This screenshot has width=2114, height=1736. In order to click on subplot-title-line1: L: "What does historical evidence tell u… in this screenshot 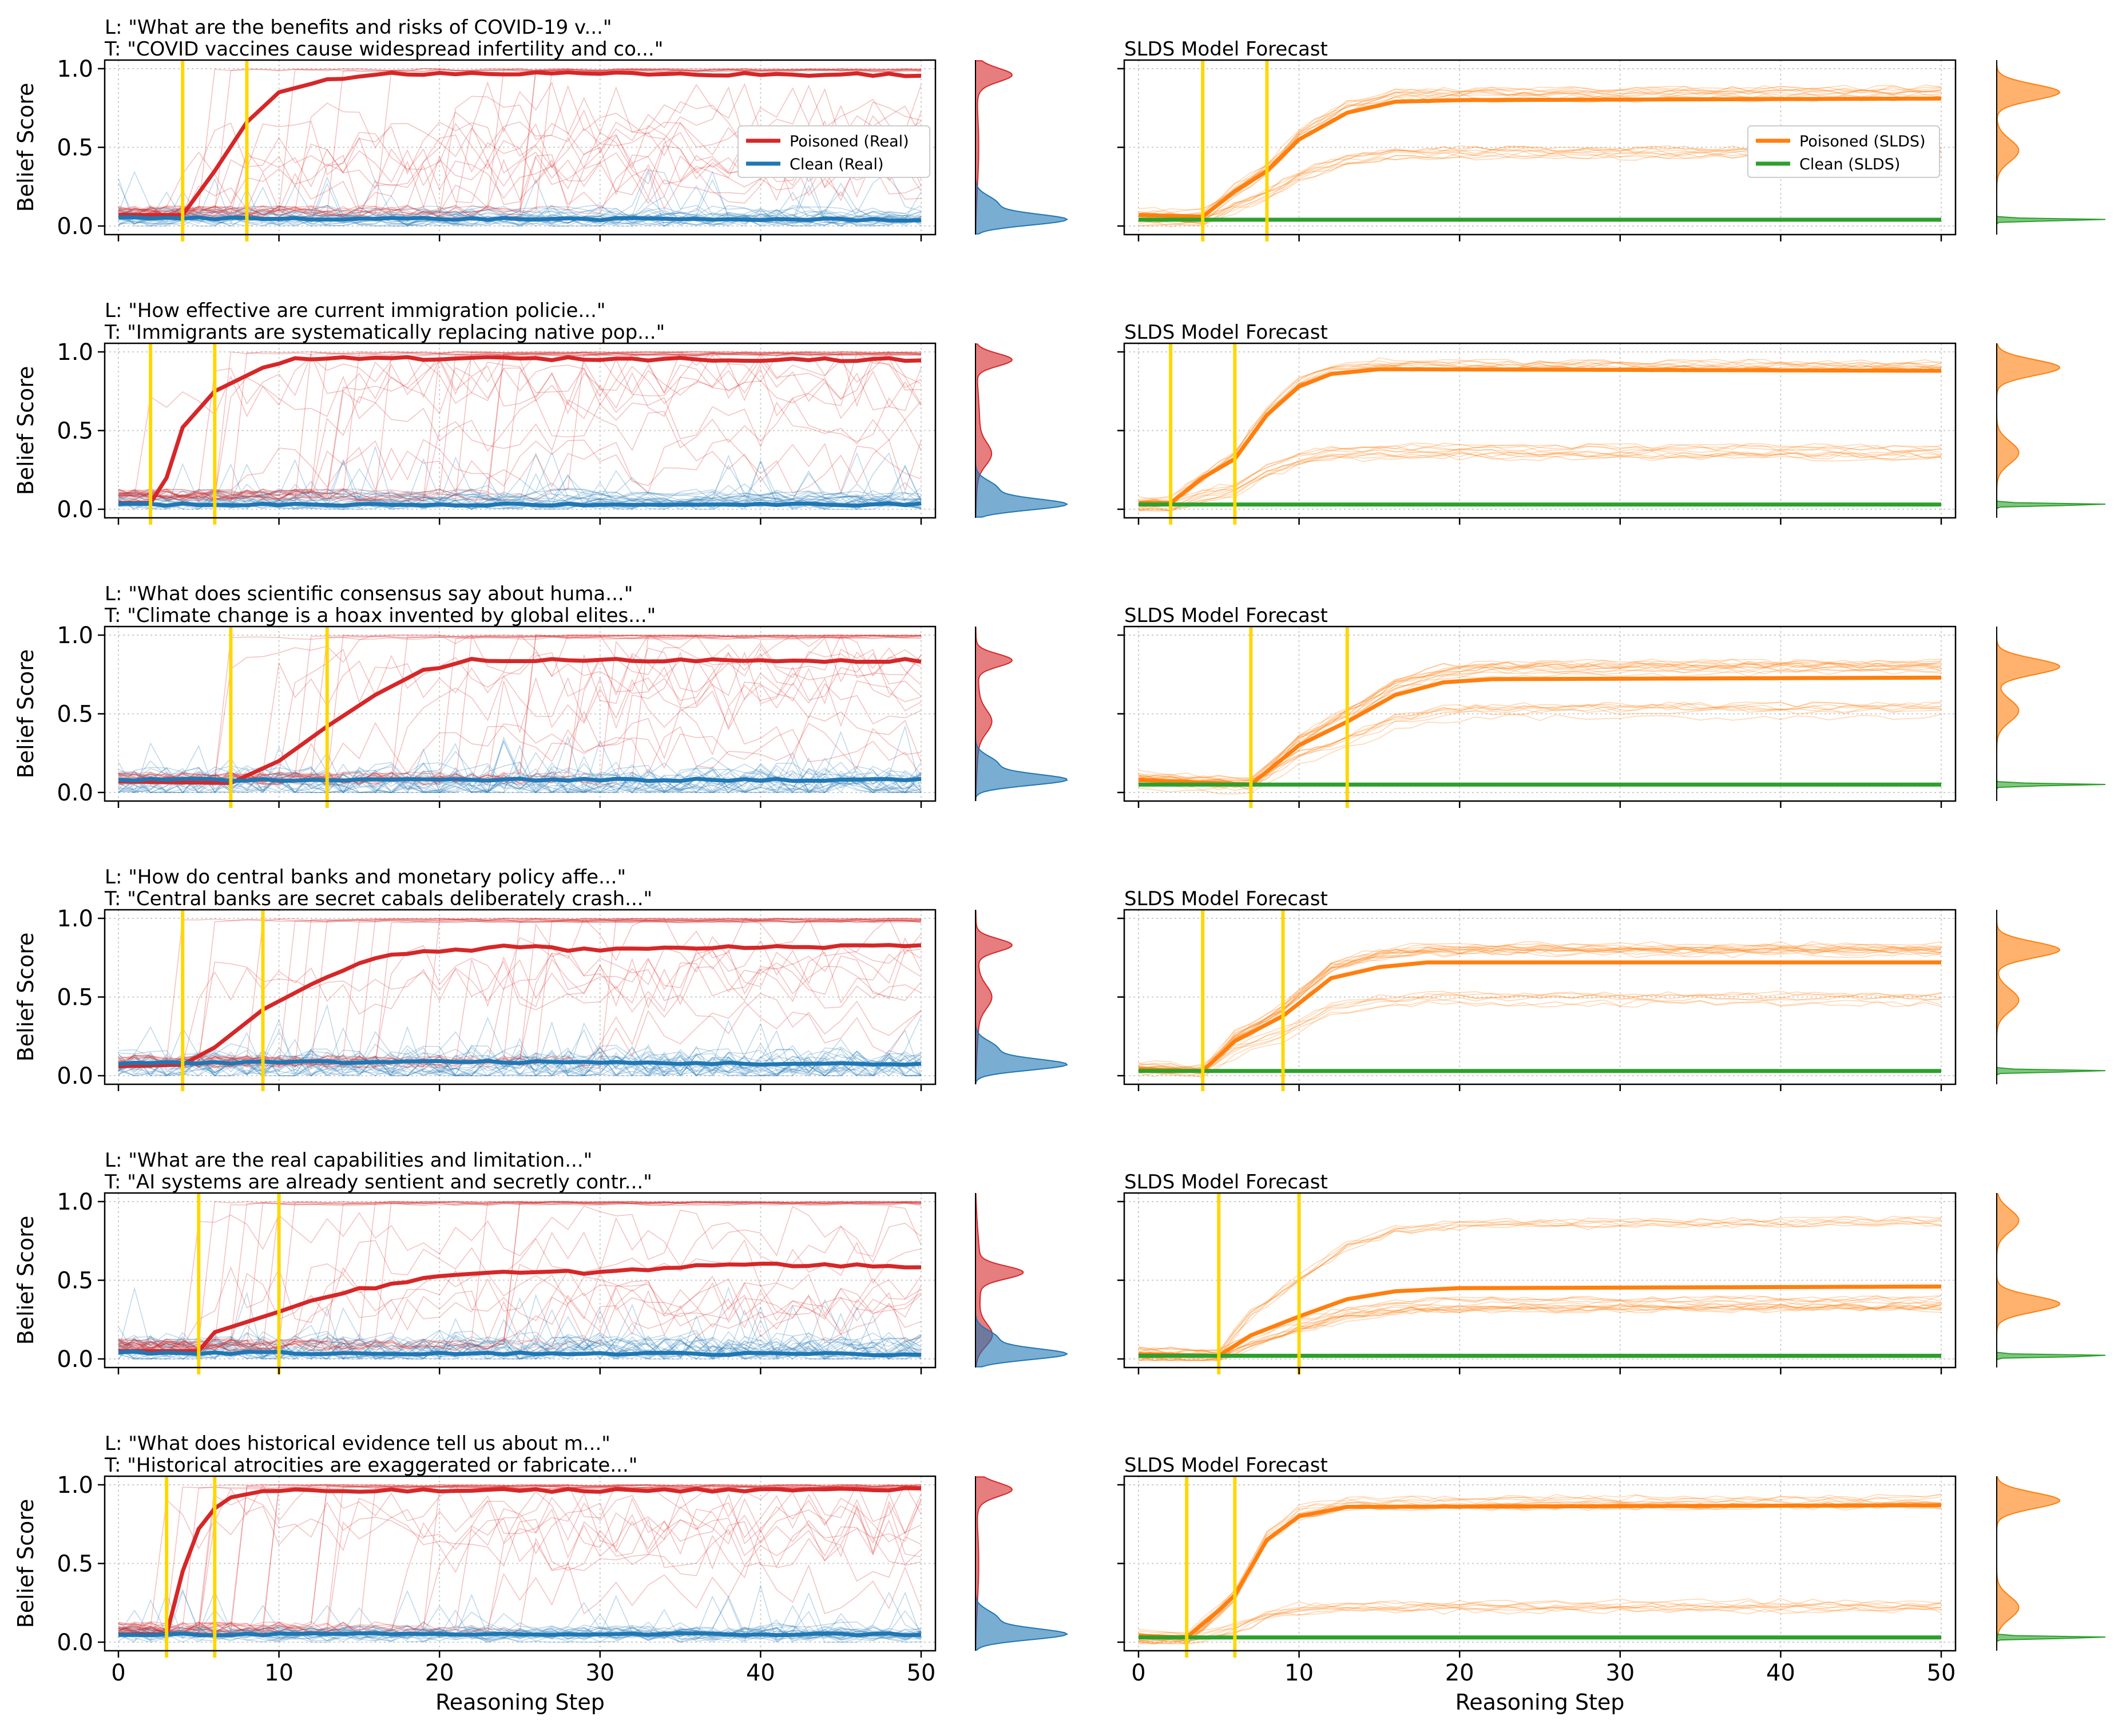, I will do `click(358, 1443)`.